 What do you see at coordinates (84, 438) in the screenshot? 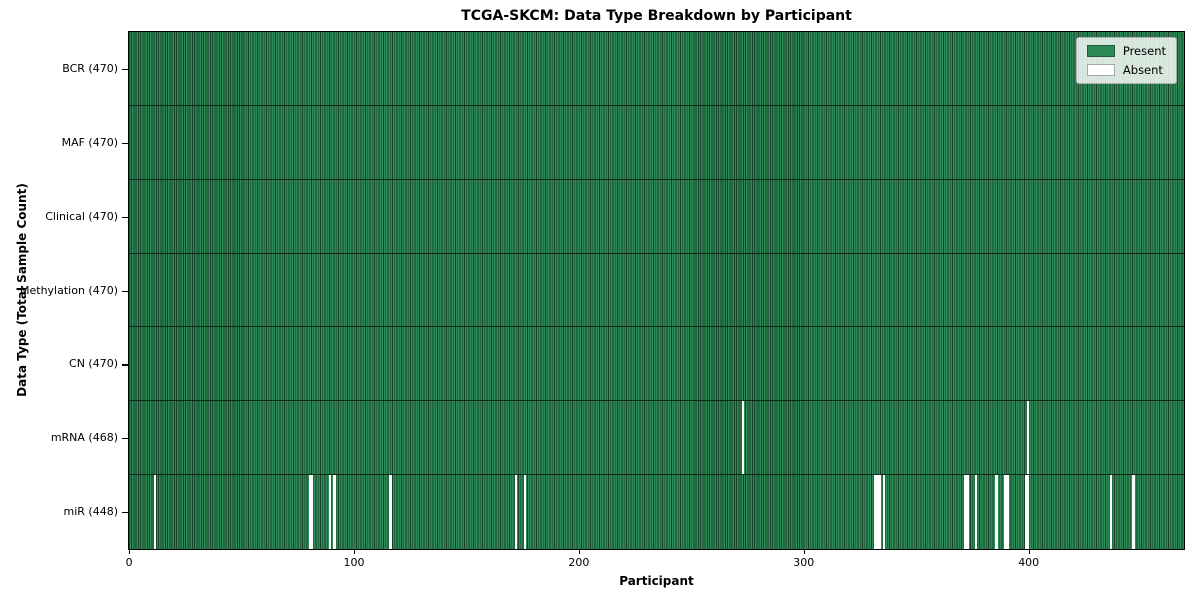
I see `y-tick-label: mRNA (468)` at bounding box center [84, 438].